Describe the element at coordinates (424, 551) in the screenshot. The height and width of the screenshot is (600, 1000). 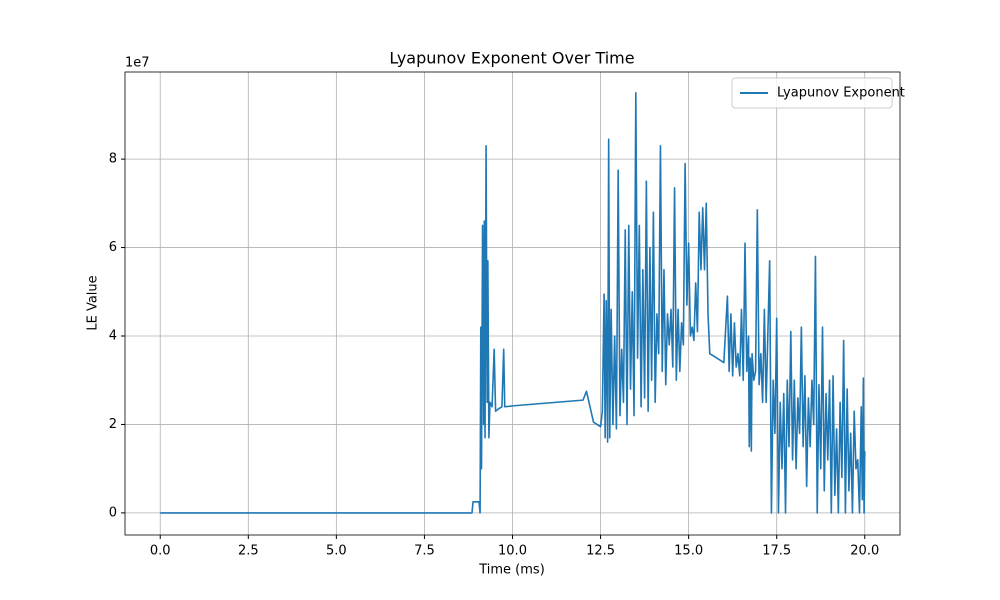
I see `x-tick-label: 7.5` at that location.